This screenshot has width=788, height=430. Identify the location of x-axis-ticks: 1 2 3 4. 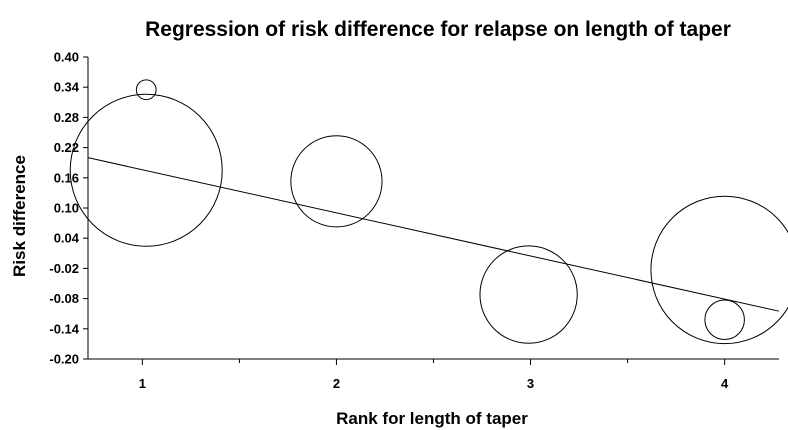
(434, 375).